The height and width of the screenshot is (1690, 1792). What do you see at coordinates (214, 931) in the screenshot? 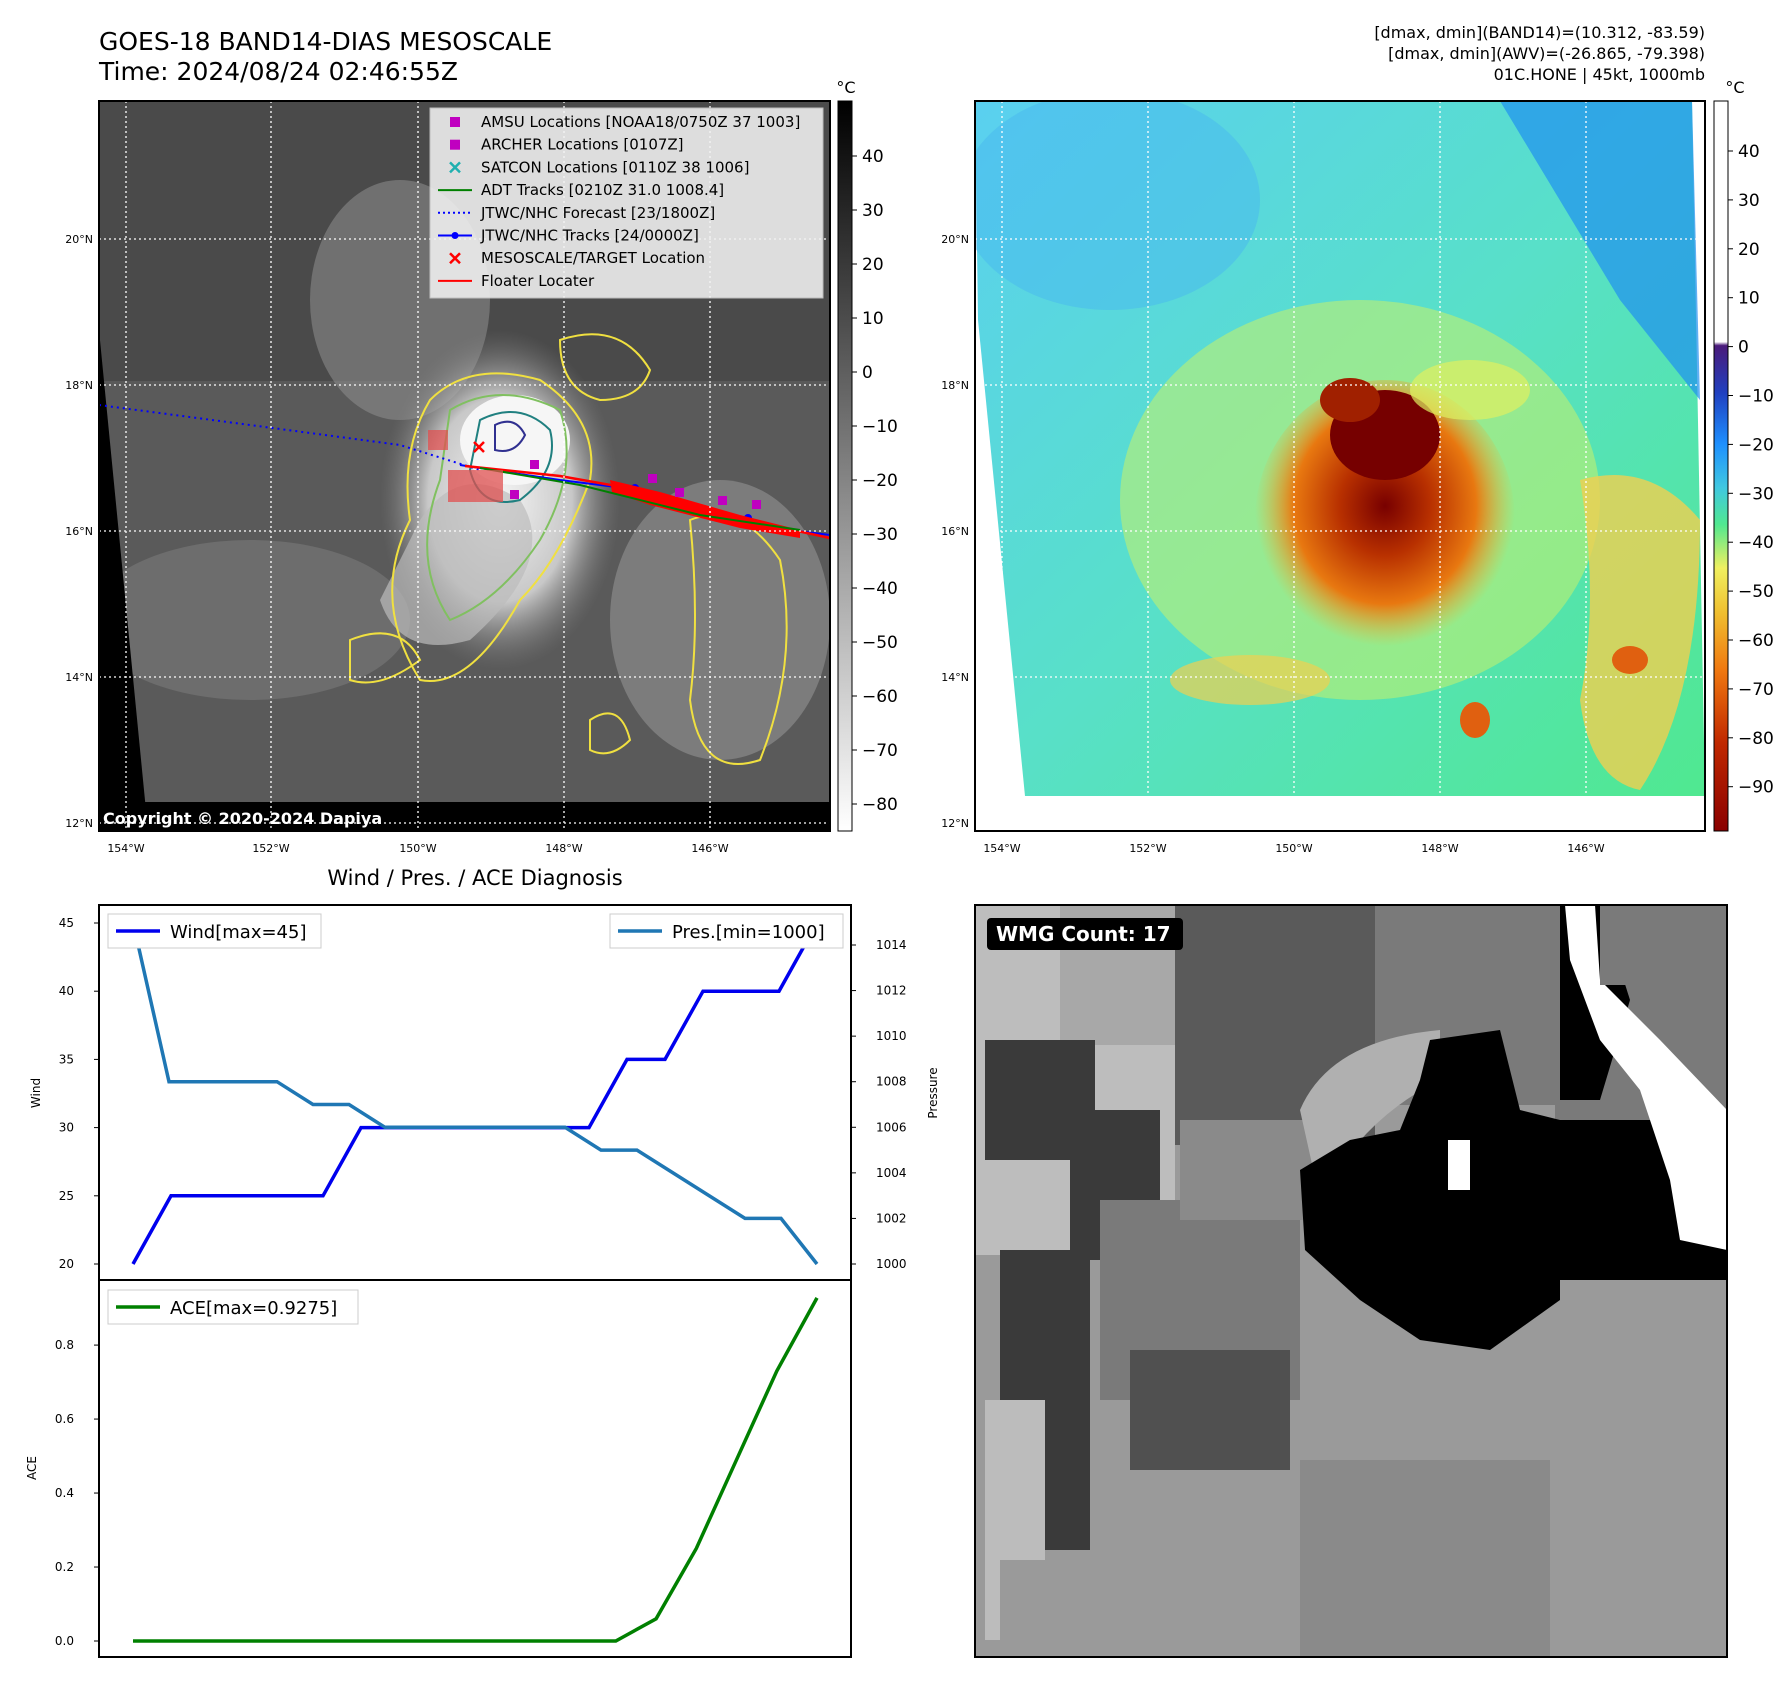
I see `wind-legend: Wind[max=45]` at bounding box center [214, 931].